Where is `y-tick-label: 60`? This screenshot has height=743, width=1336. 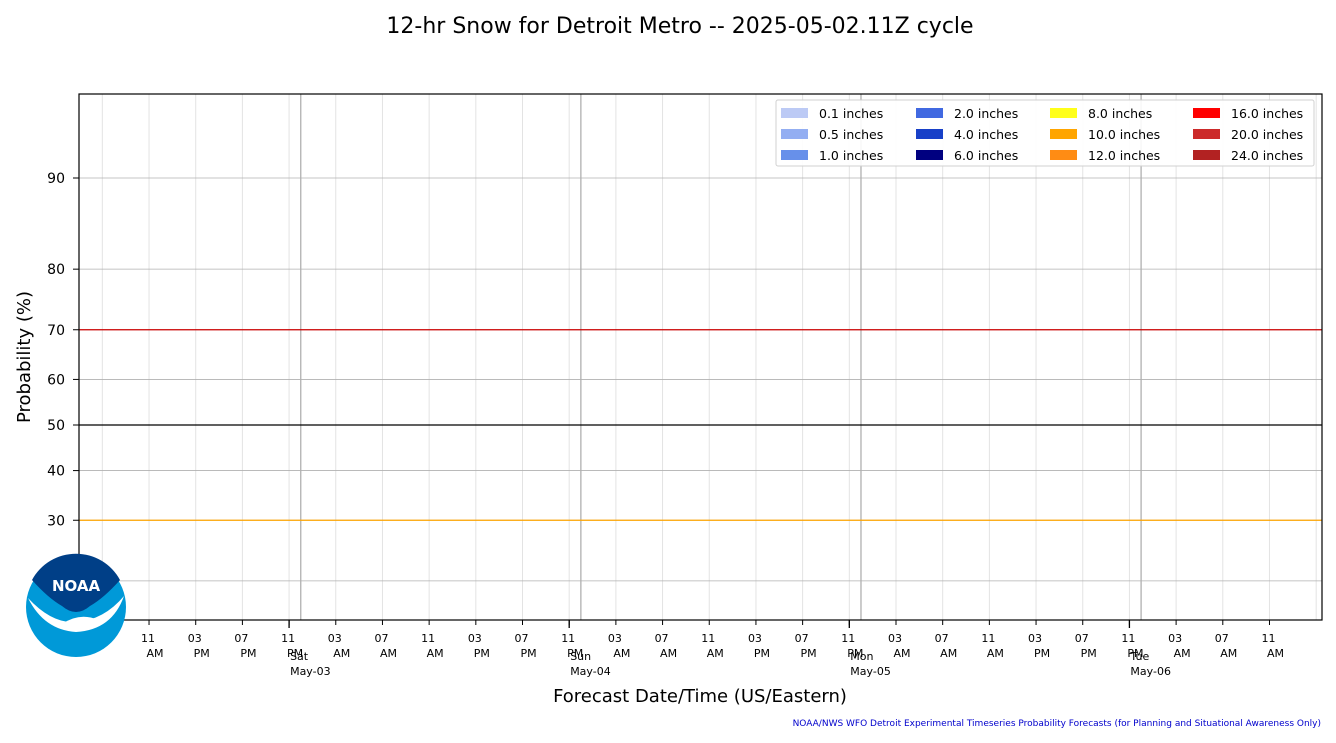 y-tick-label: 60 is located at coordinates (56, 380).